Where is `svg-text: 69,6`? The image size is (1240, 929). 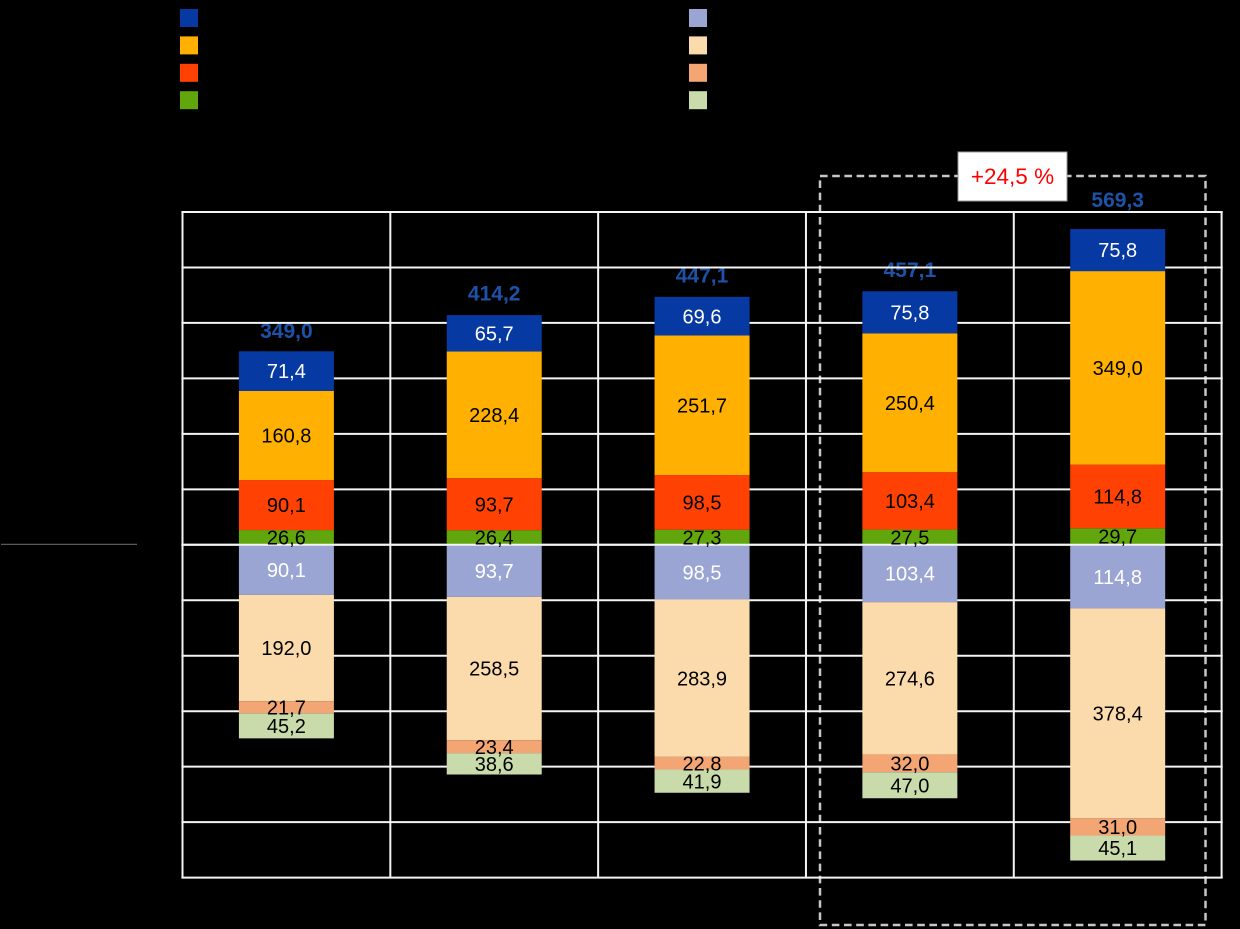
svg-text: 69,6 is located at coordinates (702, 317).